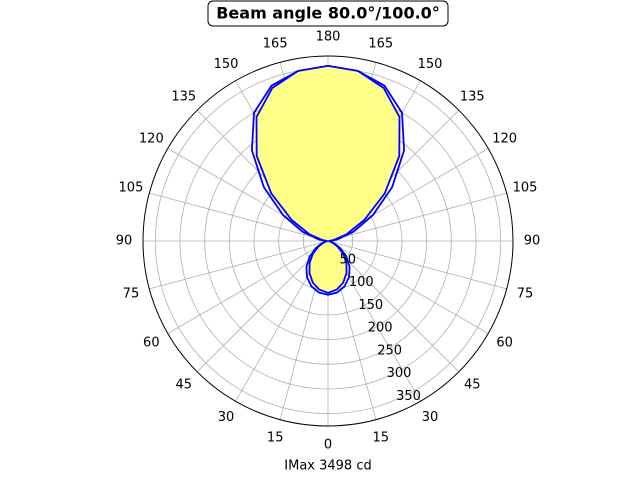 This screenshot has height=480, width=640. What do you see at coordinates (380, 328) in the screenshot?
I see `radial-tick-label: 200` at bounding box center [380, 328].